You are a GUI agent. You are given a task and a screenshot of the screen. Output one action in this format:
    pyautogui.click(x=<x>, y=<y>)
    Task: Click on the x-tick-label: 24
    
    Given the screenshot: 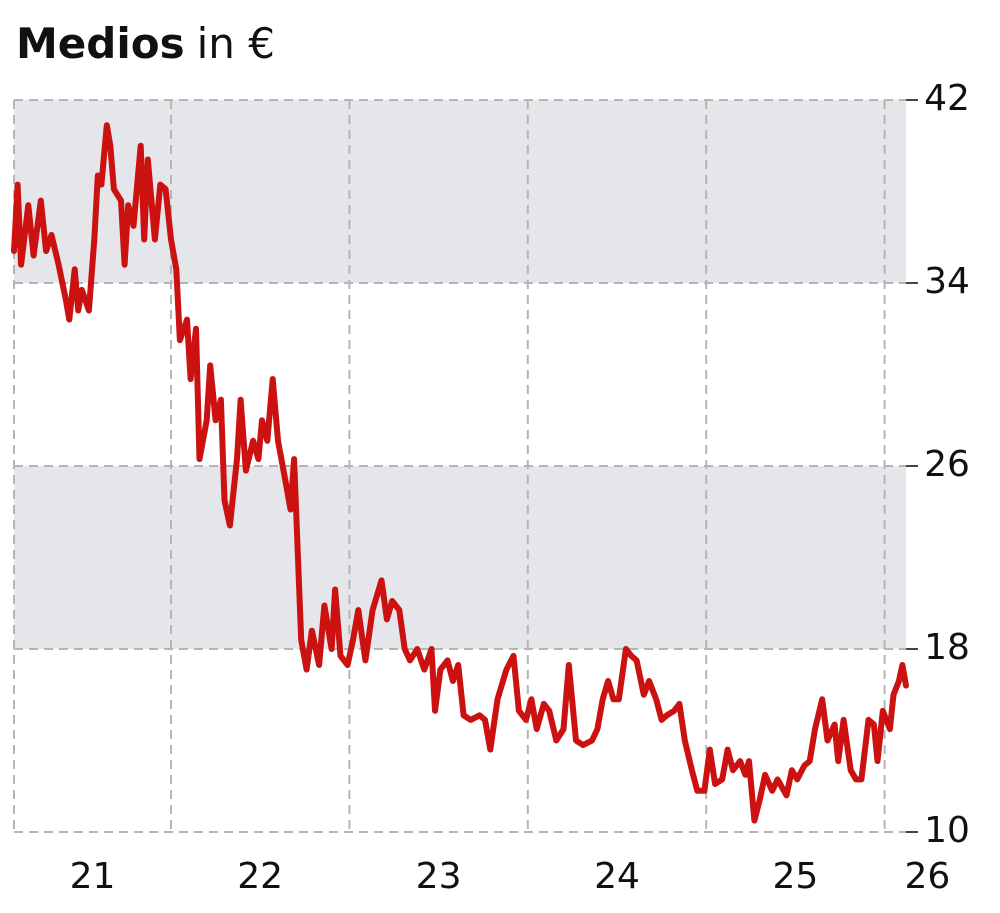 What is the action you would take?
    pyautogui.click(x=617, y=876)
    